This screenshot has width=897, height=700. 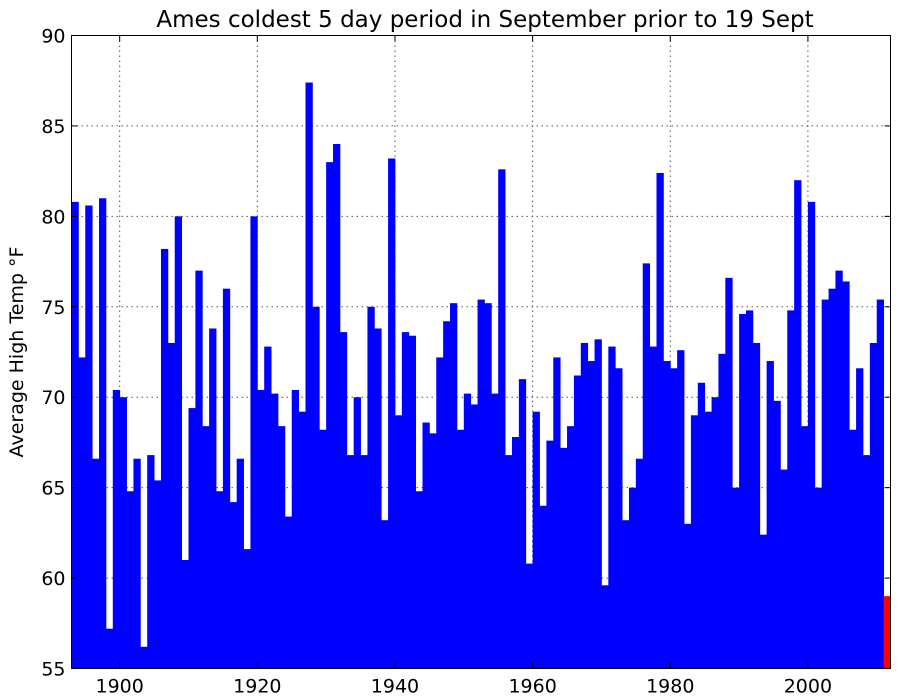 What do you see at coordinates (53, 489) in the screenshot?
I see `y-tick-label: 65` at bounding box center [53, 489].